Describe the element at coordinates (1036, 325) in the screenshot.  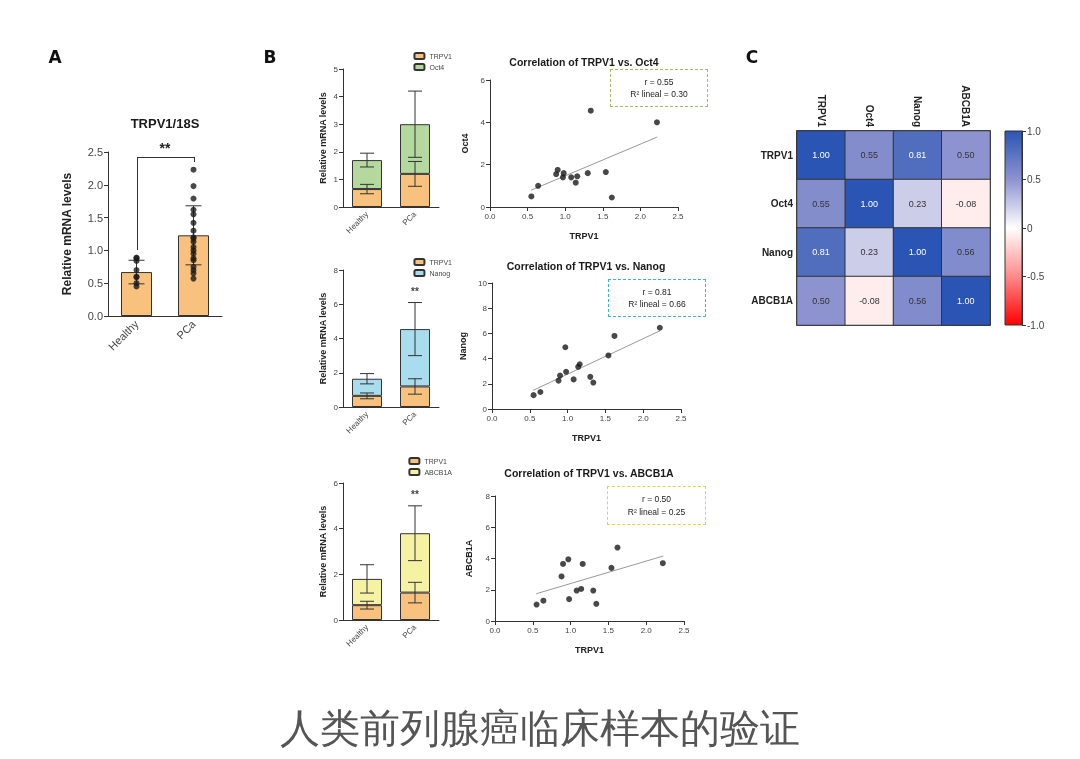
I see `color-bar-label: -1.0` at that location.